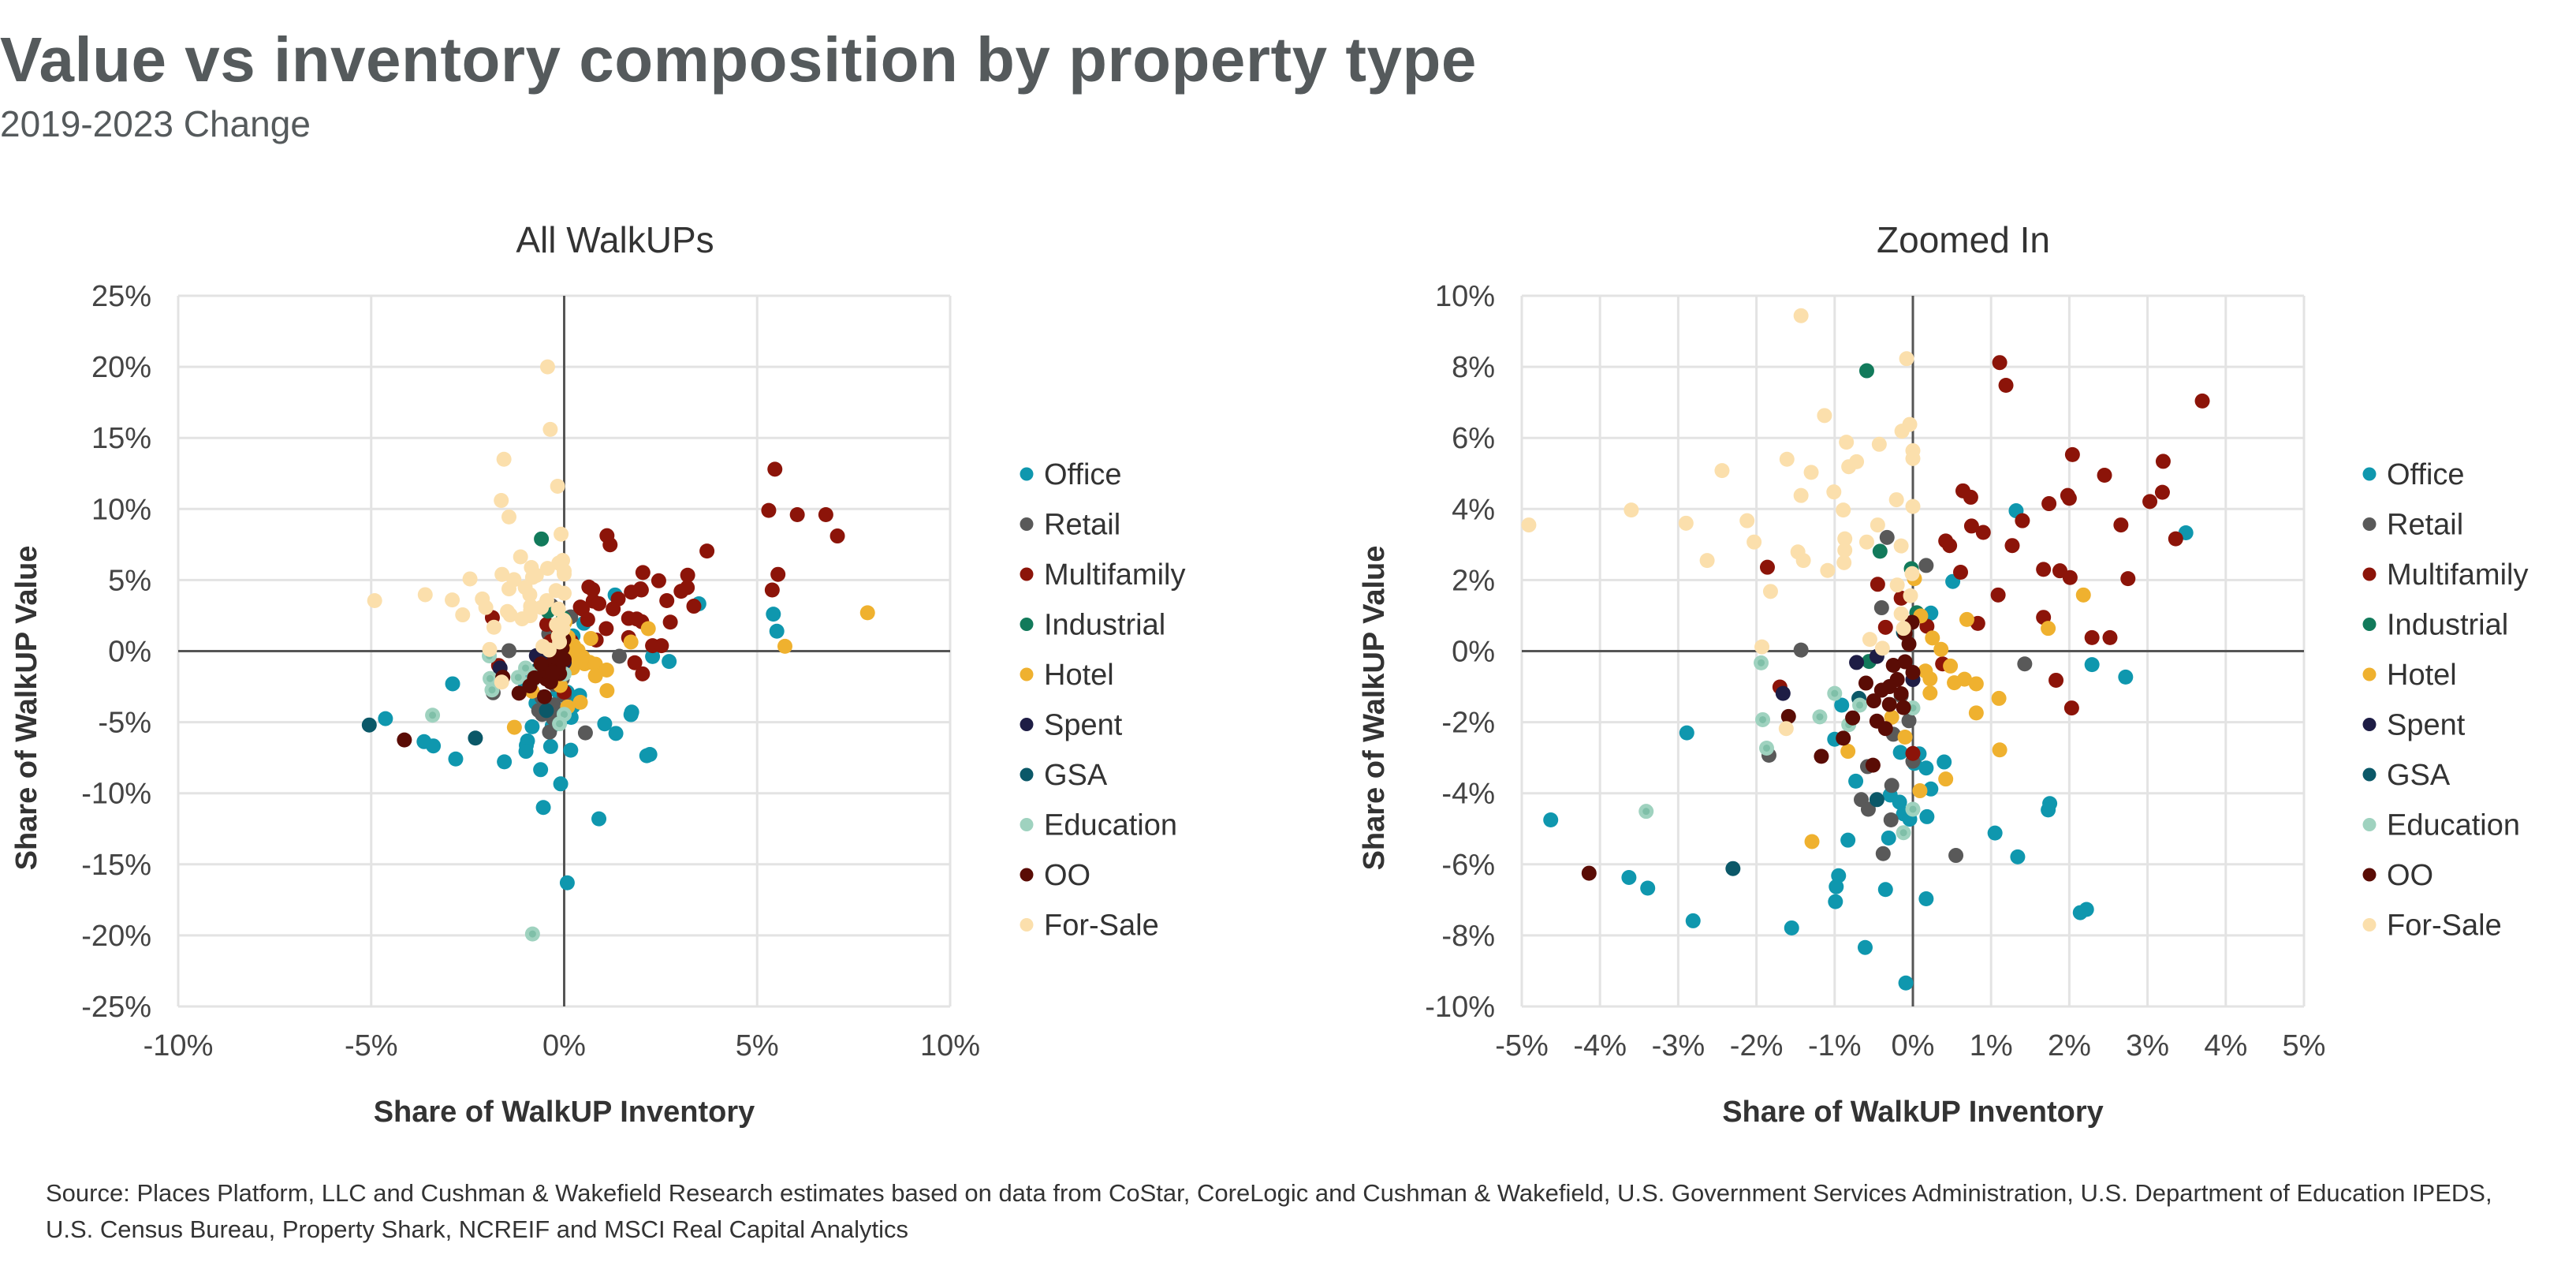  I want to click on legend-label: Office, so click(2426, 474).